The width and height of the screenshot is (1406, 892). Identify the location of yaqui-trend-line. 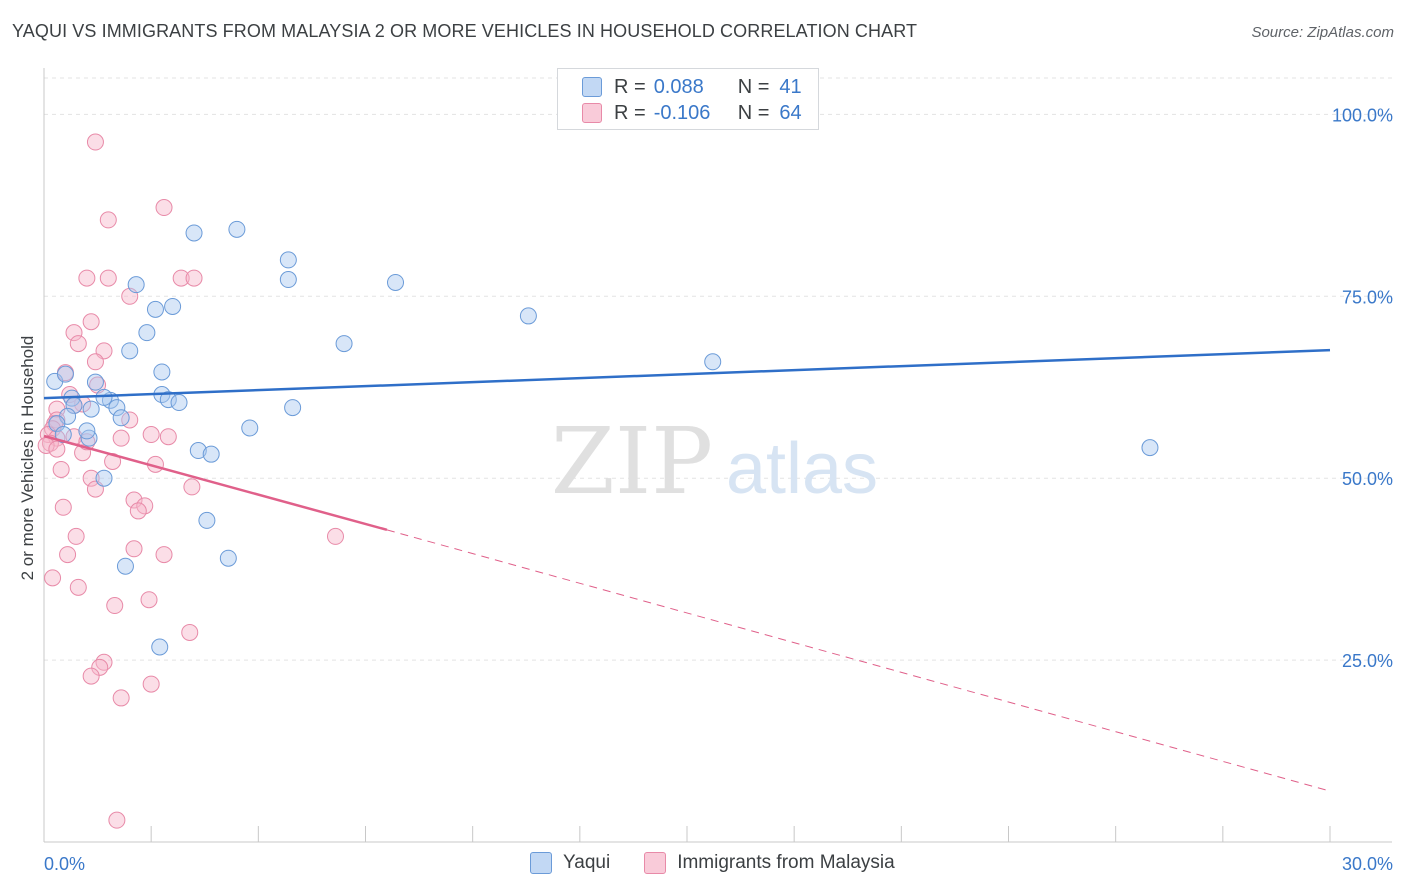
(687, 374).